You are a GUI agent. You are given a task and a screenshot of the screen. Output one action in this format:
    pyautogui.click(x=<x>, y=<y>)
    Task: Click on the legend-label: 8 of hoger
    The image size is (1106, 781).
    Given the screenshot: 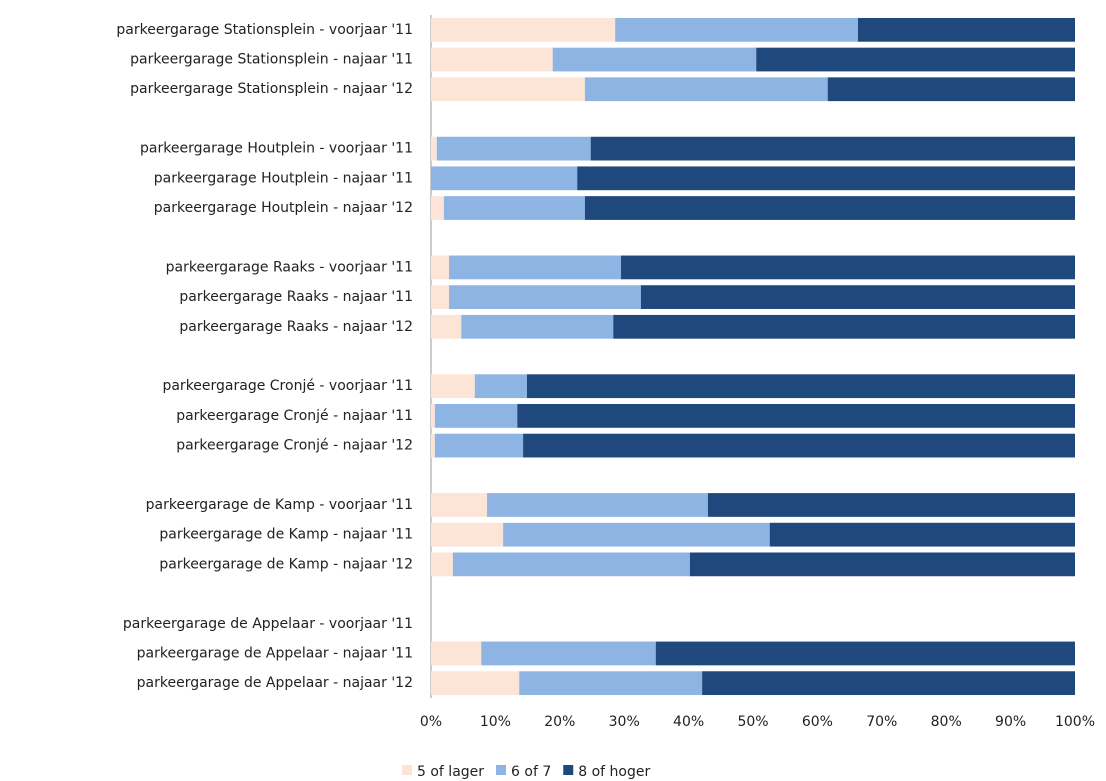 What is the action you would take?
    pyautogui.click(x=614, y=772)
    